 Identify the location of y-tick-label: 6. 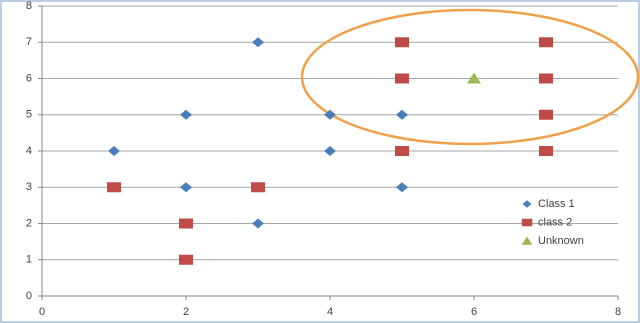
(29, 78).